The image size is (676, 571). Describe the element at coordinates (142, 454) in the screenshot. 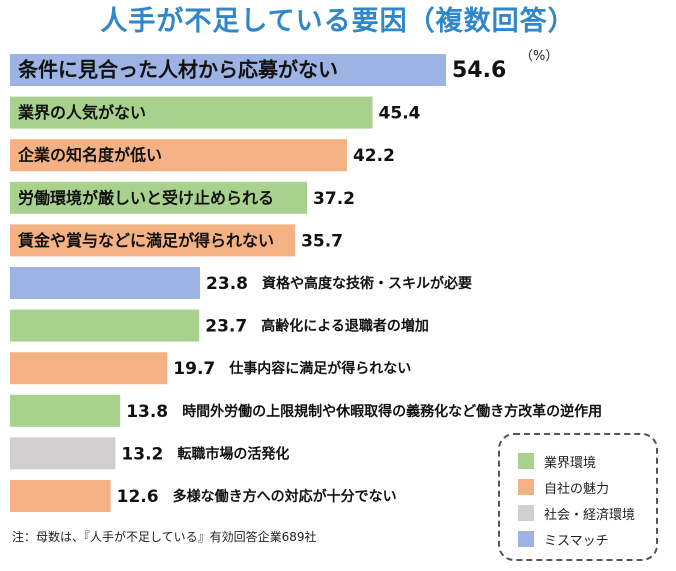

I see `value-label-10: 13.2` at that location.